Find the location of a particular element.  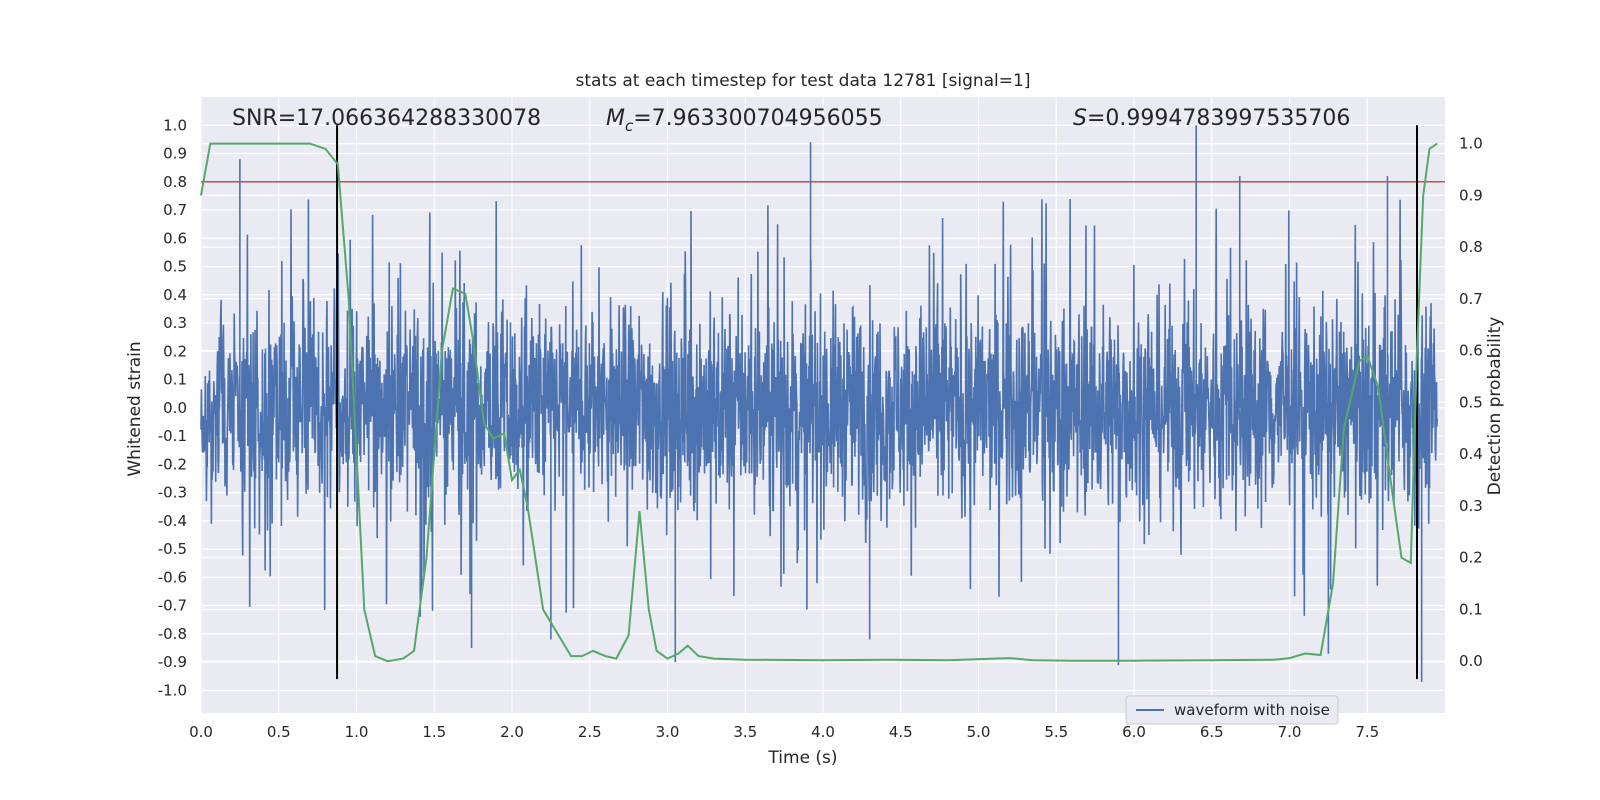

x-tick-label: 4.5 is located at coordinates (901, 732).